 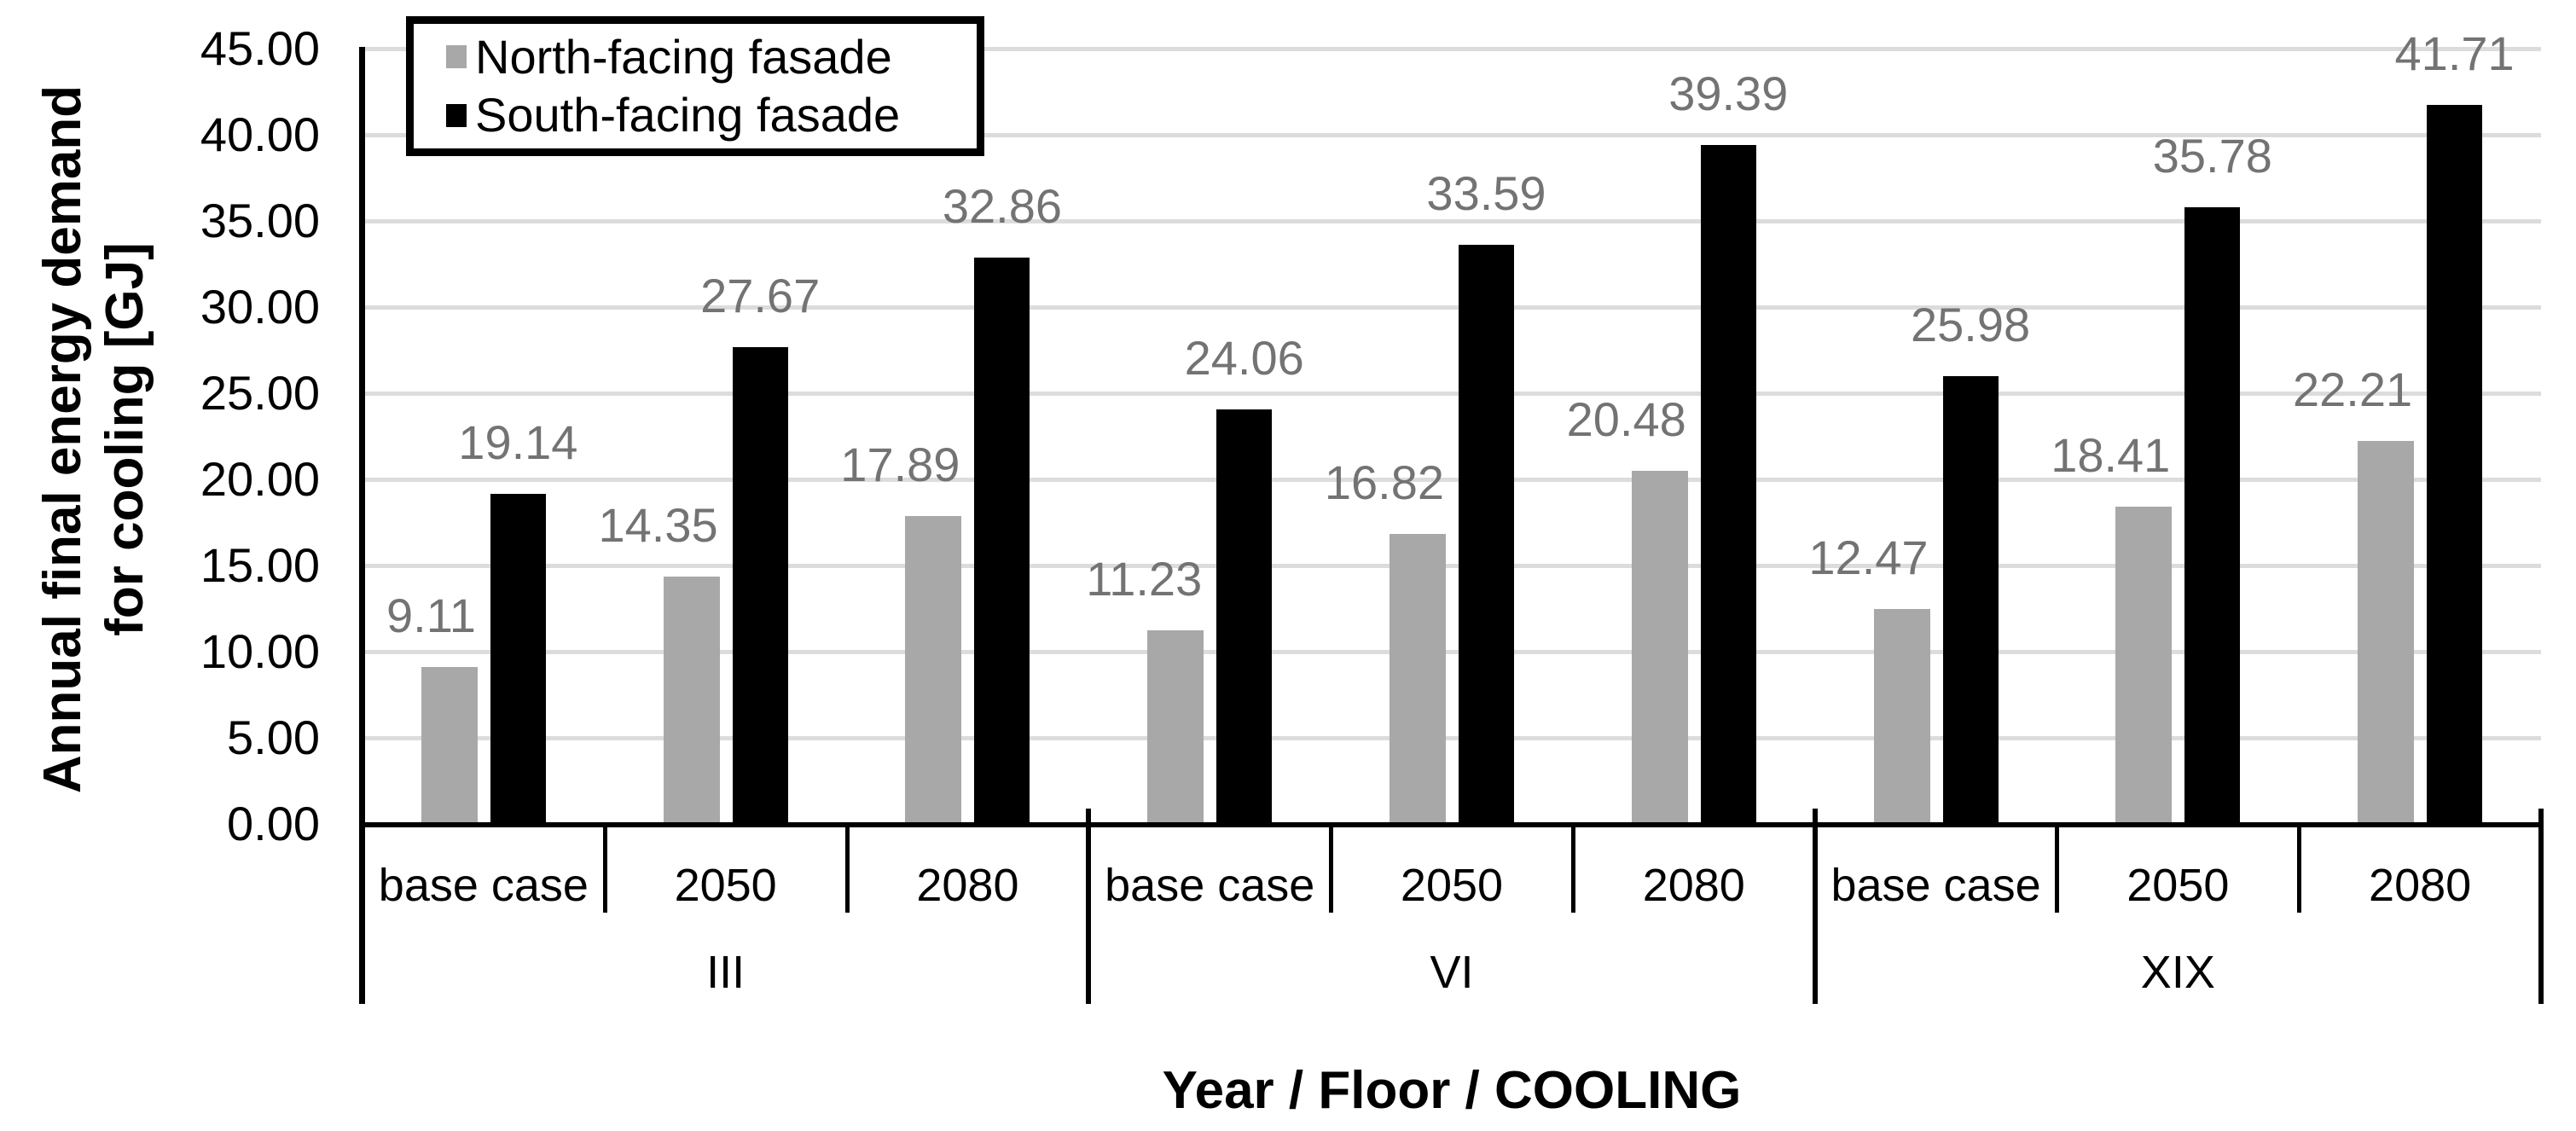 What do you see at coordinates (1002, 206) in the screenshot?
I see `bar-value-label-south: 32.86` at bounding box center [1002, 206].